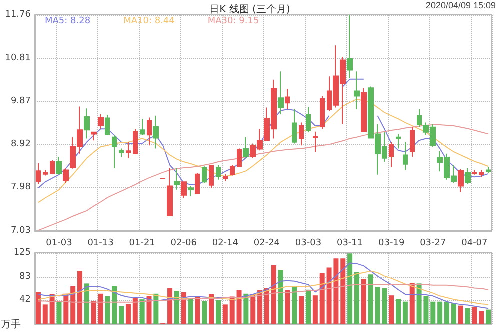  Describe the element at coordinates (18, 15) in the screenshot. I see `y-tick-label: 11.76` at that location.